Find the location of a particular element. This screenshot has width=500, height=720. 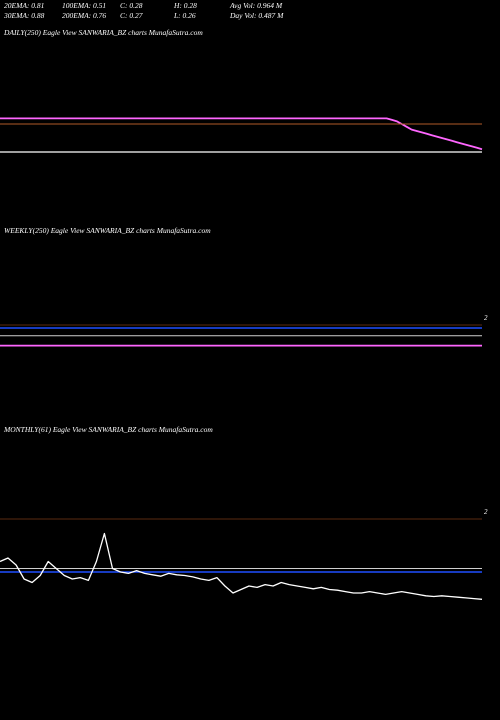

monthly-chart is located at coordinates (241, 566).